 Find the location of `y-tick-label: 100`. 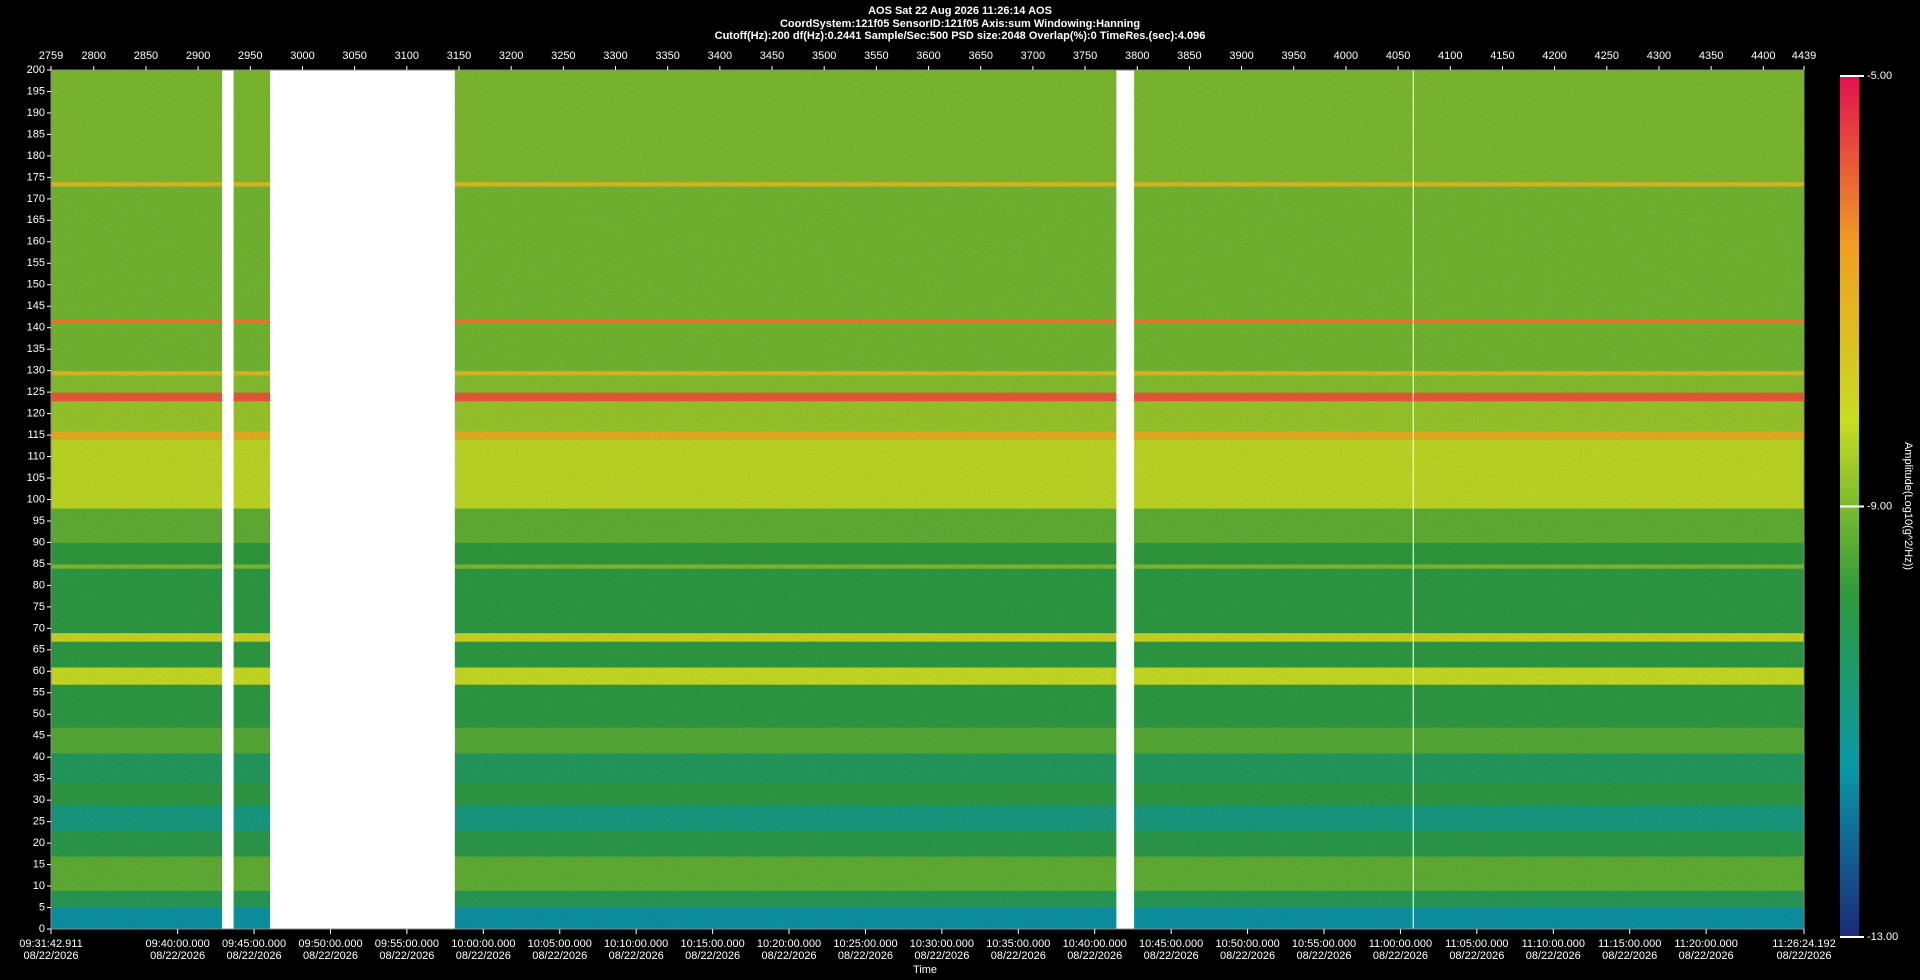

y-tick-label: 100 is located at coordinates (36, 499).